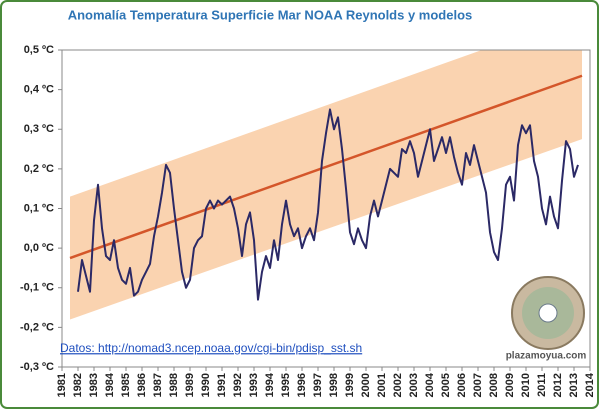 The image size is (600, 415). I want to click on x-tick-label: 2004, so click(430, 384).